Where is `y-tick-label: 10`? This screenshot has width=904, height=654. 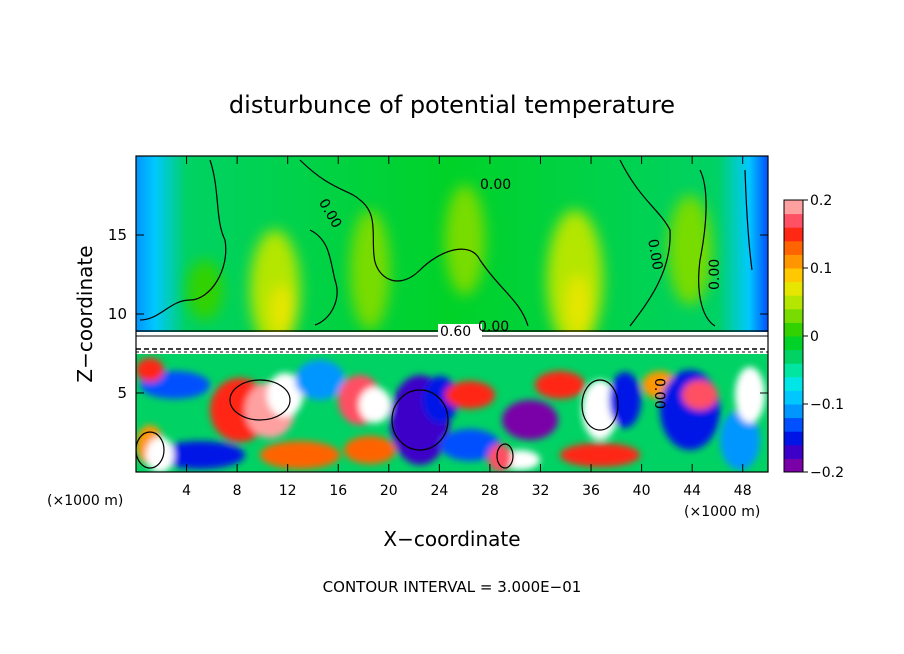 y-tick-label: 10 is located at coordinates (117, 314).